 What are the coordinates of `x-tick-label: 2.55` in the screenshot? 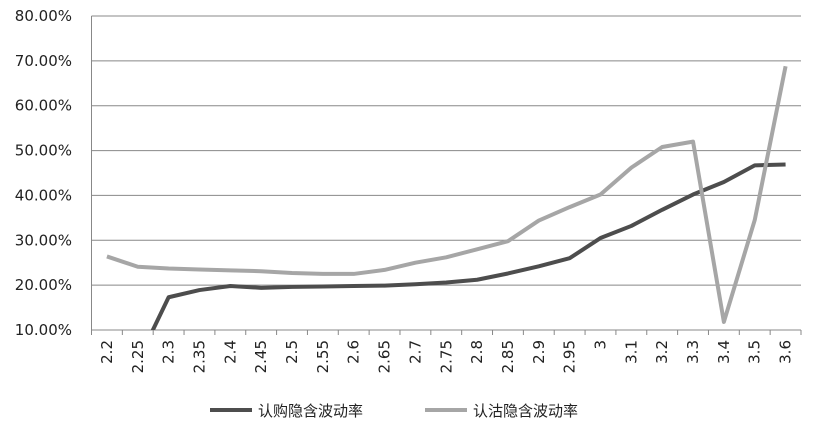 It's located at (323, 356).